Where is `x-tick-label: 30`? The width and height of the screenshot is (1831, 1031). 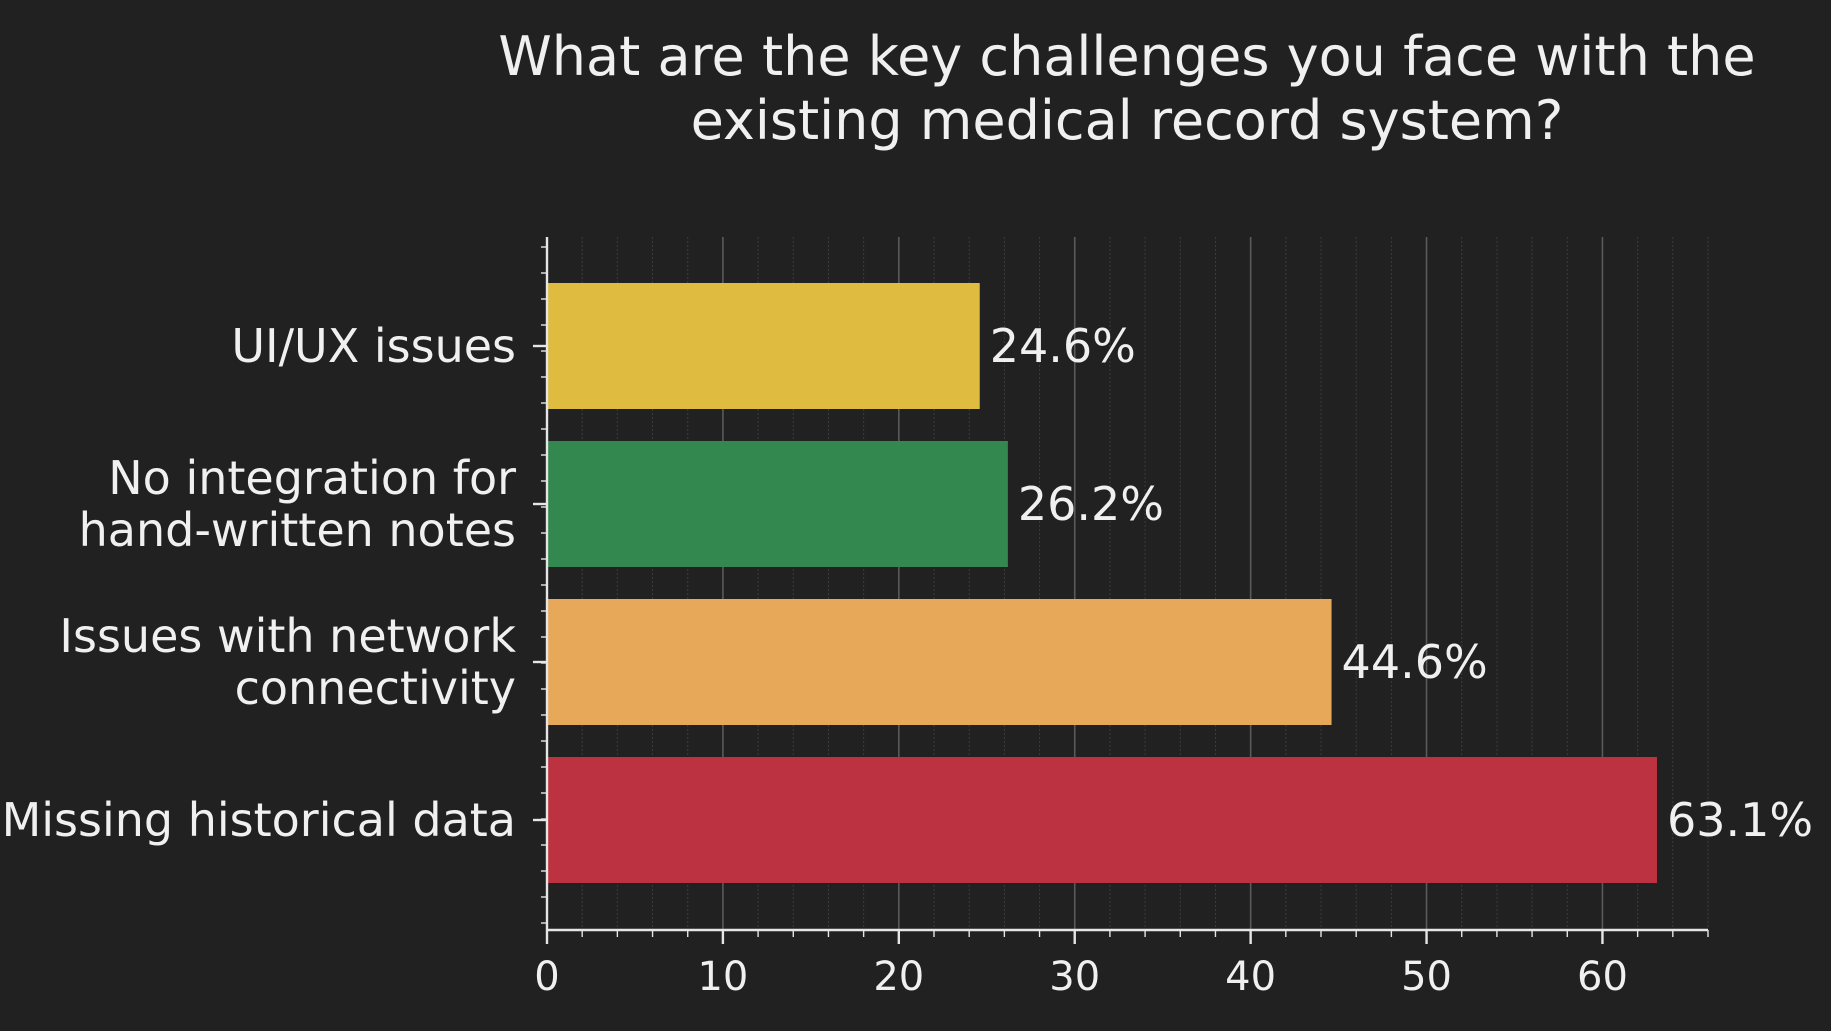 x-tick-label: 30 is located at coordinates (1074, 977).